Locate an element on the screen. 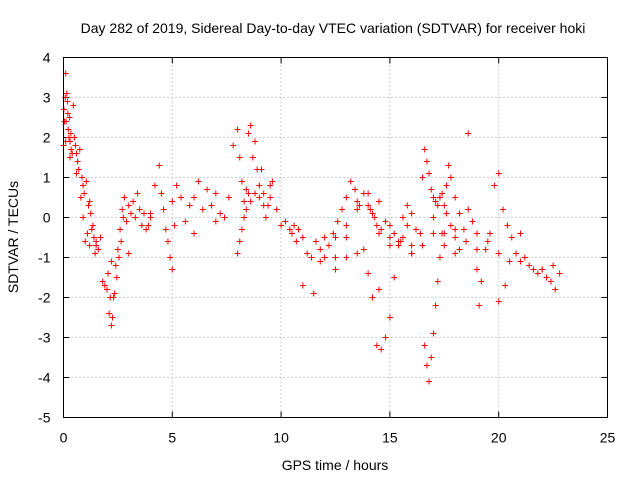 Image resolution: width=640 pixels, height=480 pixels. y-tick-label: 2 is located at coordinates (47, 138).